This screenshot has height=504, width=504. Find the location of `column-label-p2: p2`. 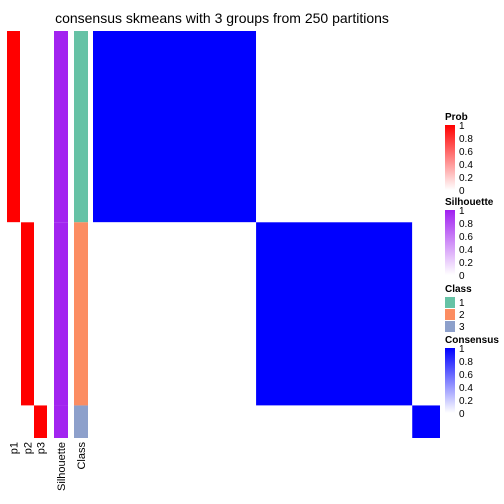

column-label-p2: p2 is located at coordinates (29, 448).